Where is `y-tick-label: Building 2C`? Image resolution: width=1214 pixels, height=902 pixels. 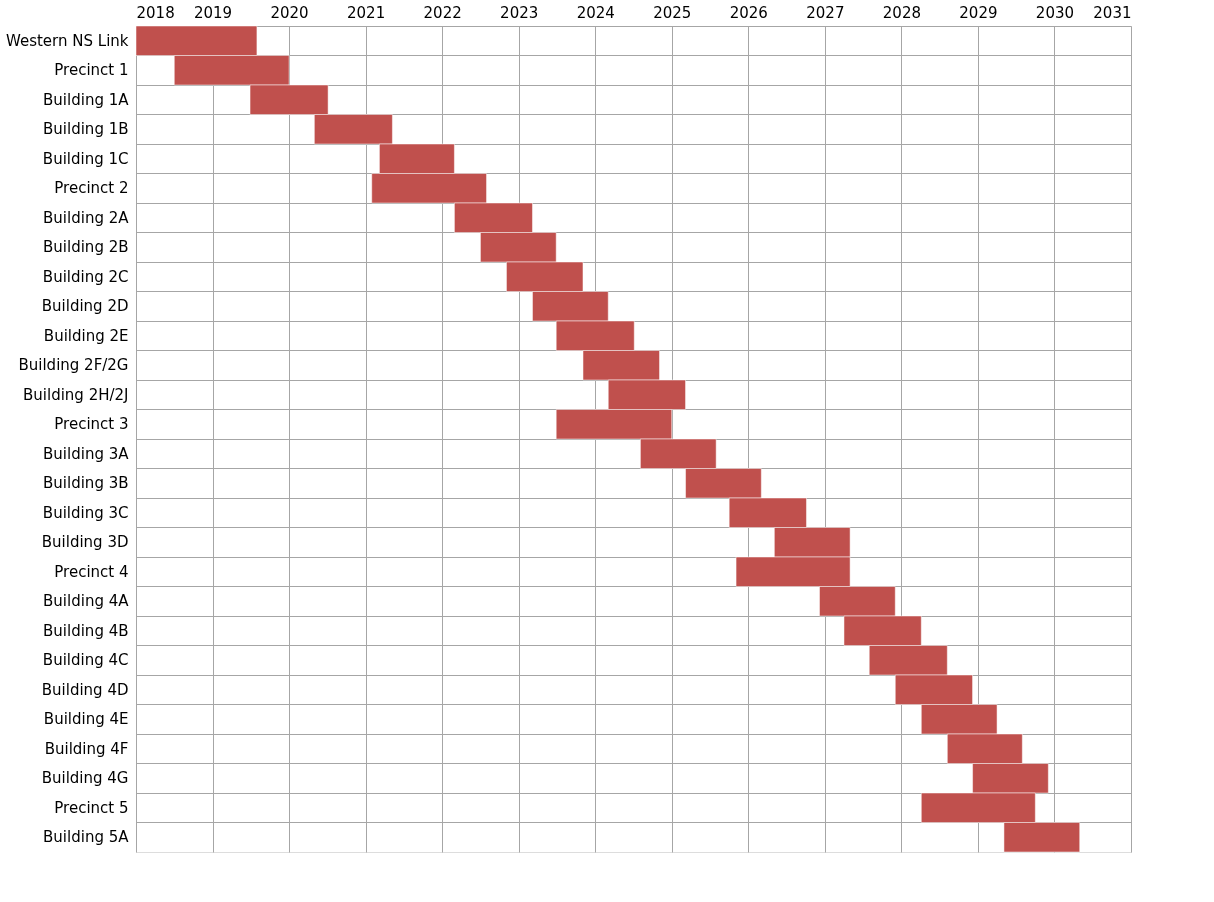
y-tick-label: Building 2C is located at coordinates (85, 276).